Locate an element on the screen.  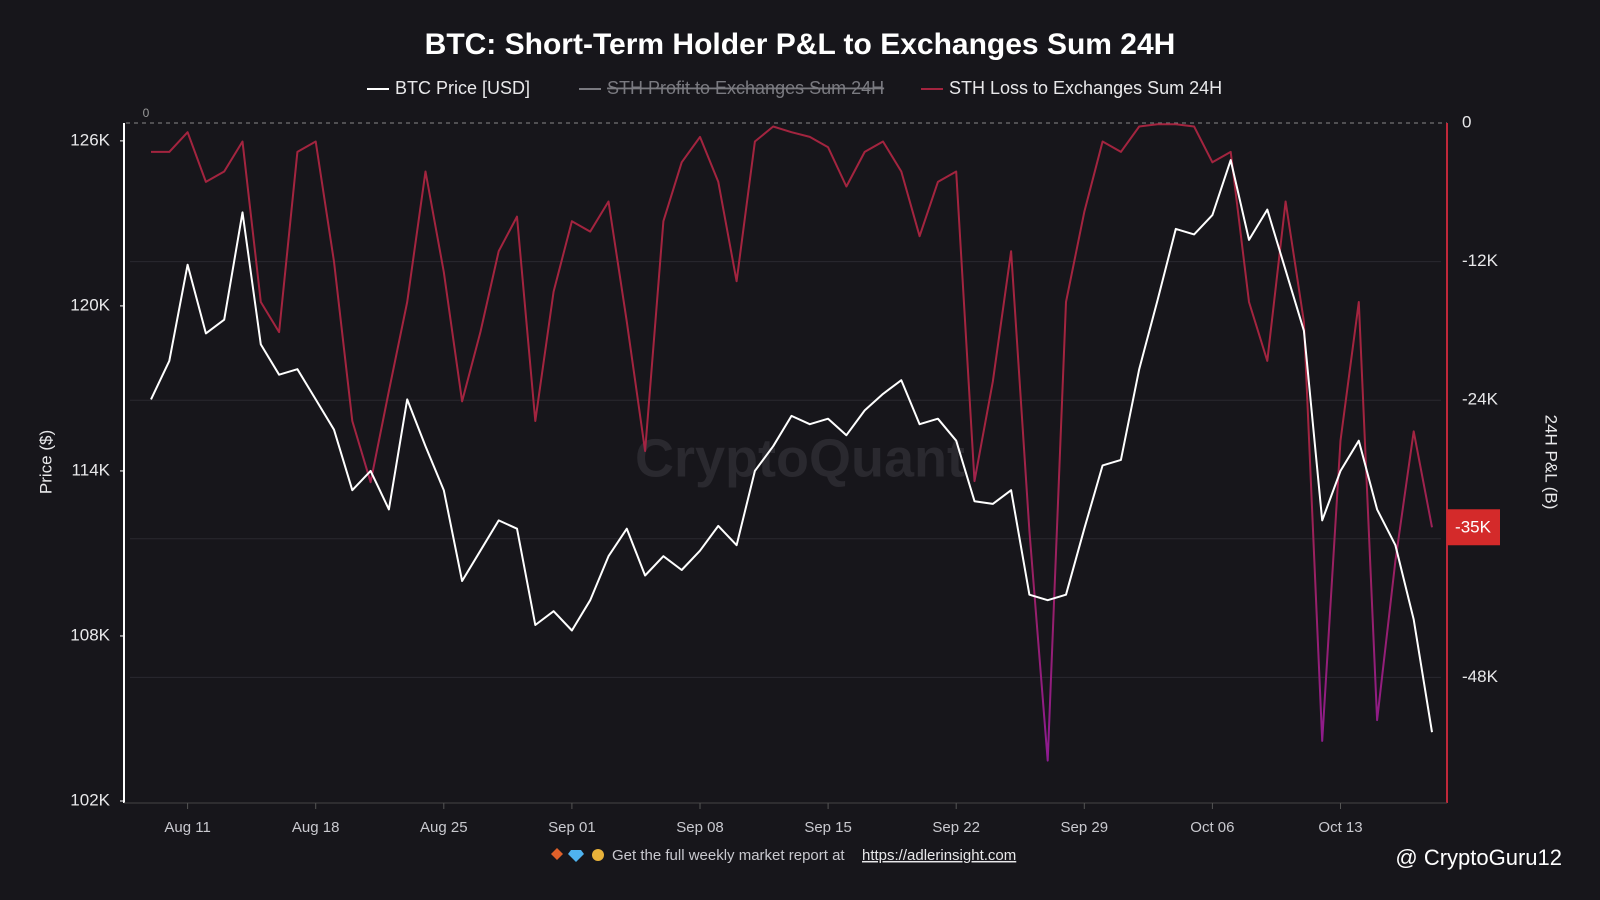
legend-label: STH Profit to Exchanges Sum 24H is located at coordinates (745, 88).